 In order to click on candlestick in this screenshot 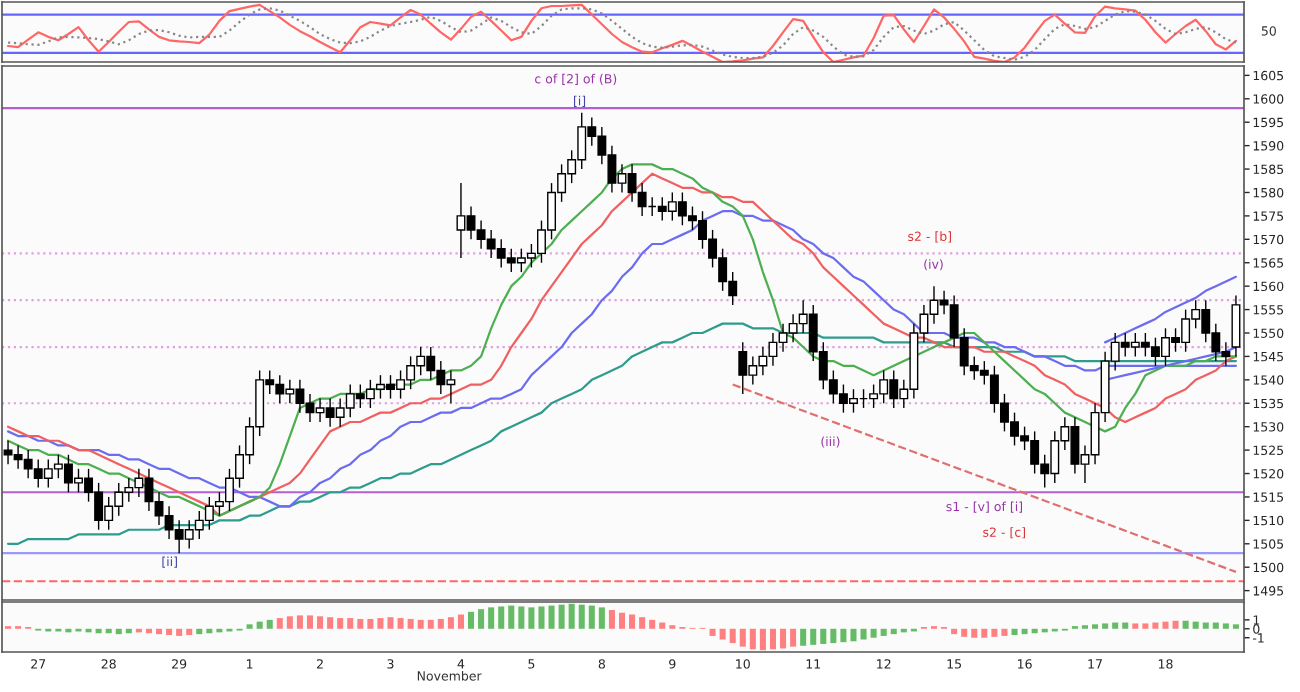, I will do `click(1236, 326)`.